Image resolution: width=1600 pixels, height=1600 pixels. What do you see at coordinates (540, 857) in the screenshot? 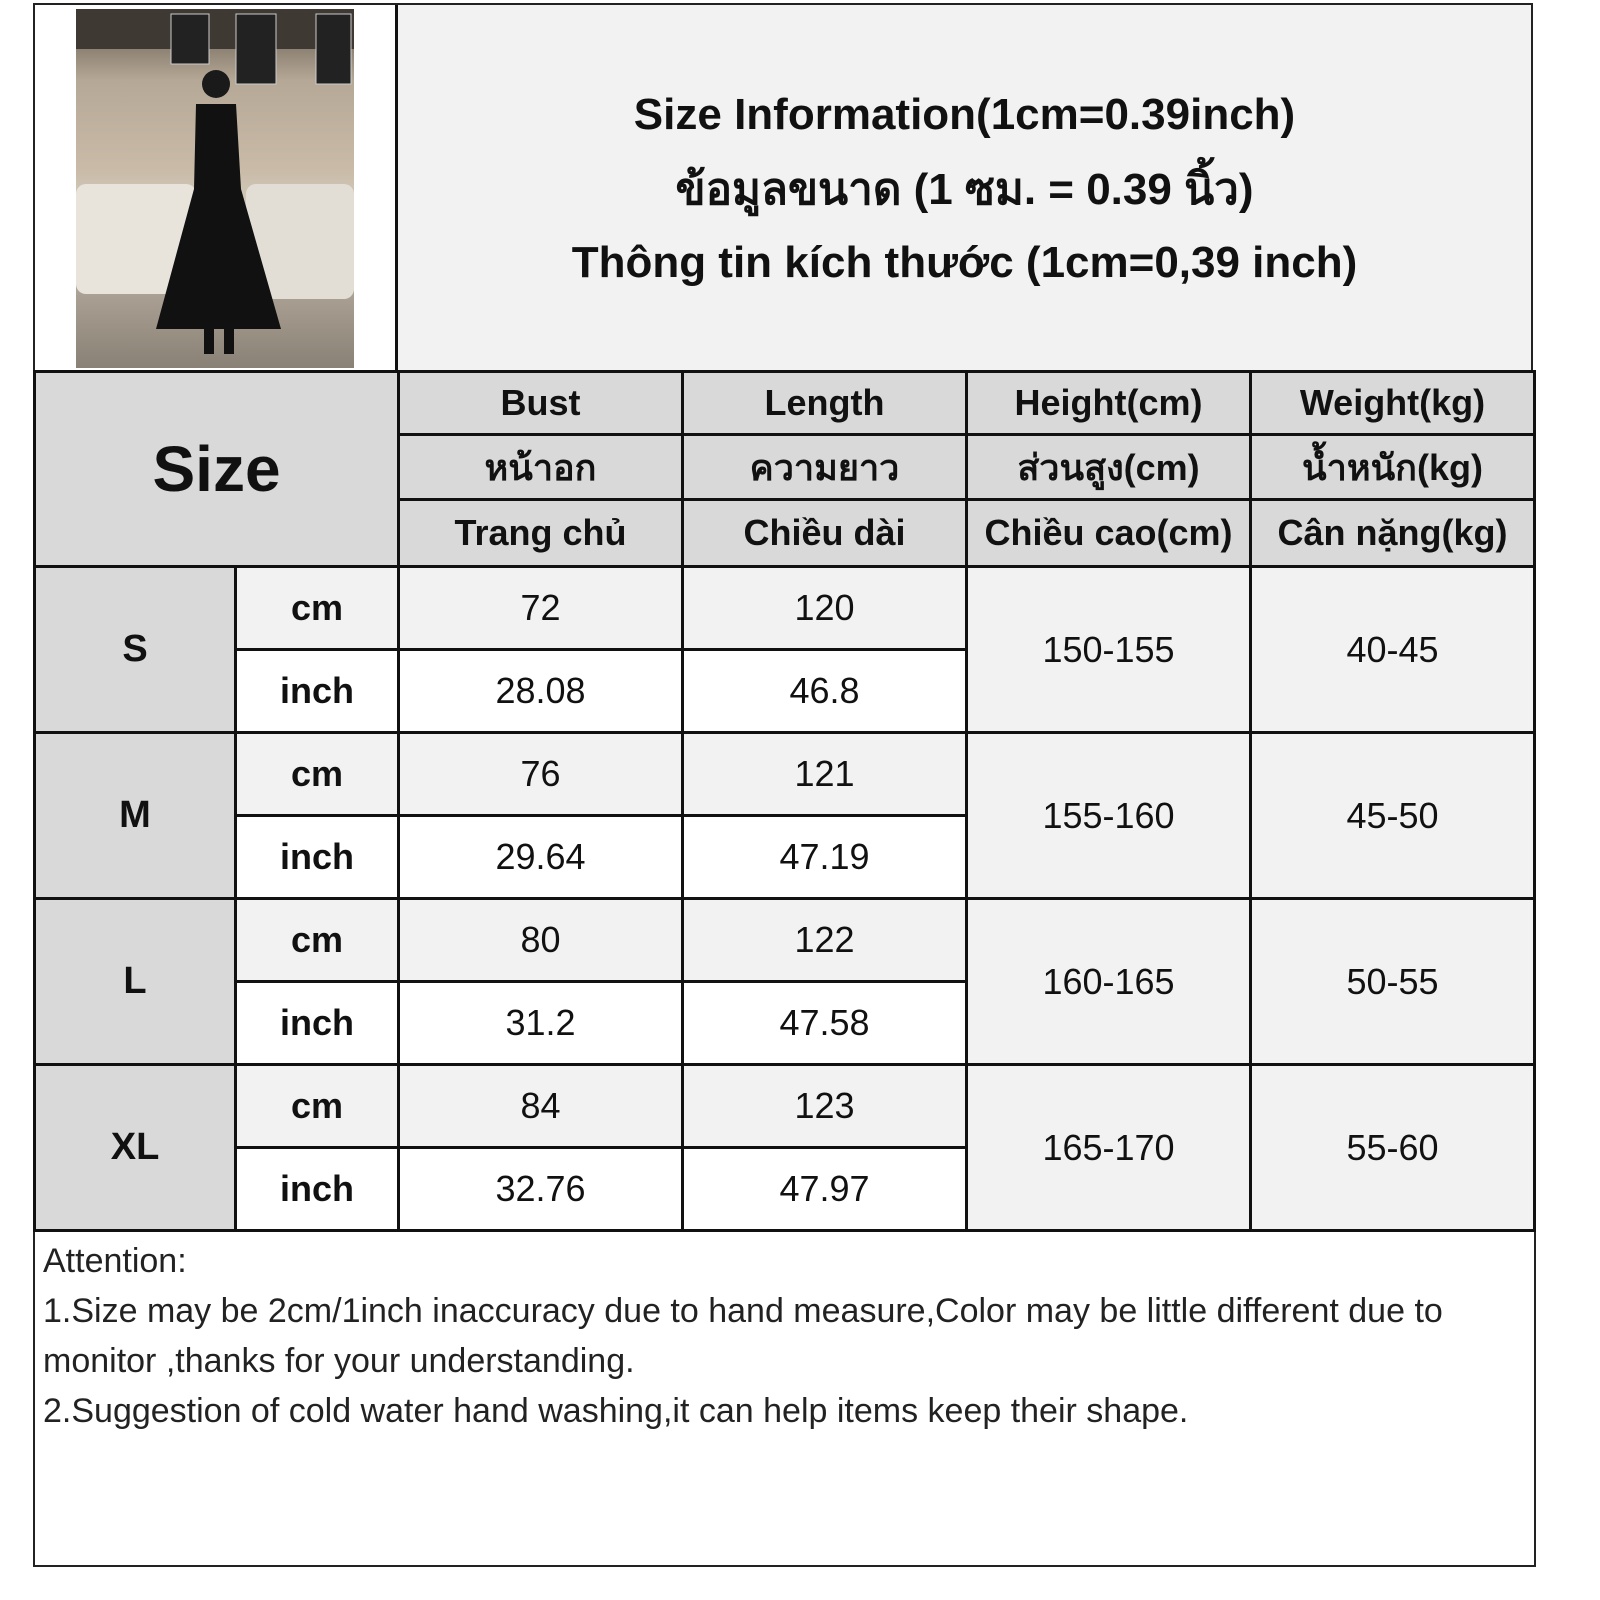
I see `bust-inch: 29.64` at bounding box center [540, 857].